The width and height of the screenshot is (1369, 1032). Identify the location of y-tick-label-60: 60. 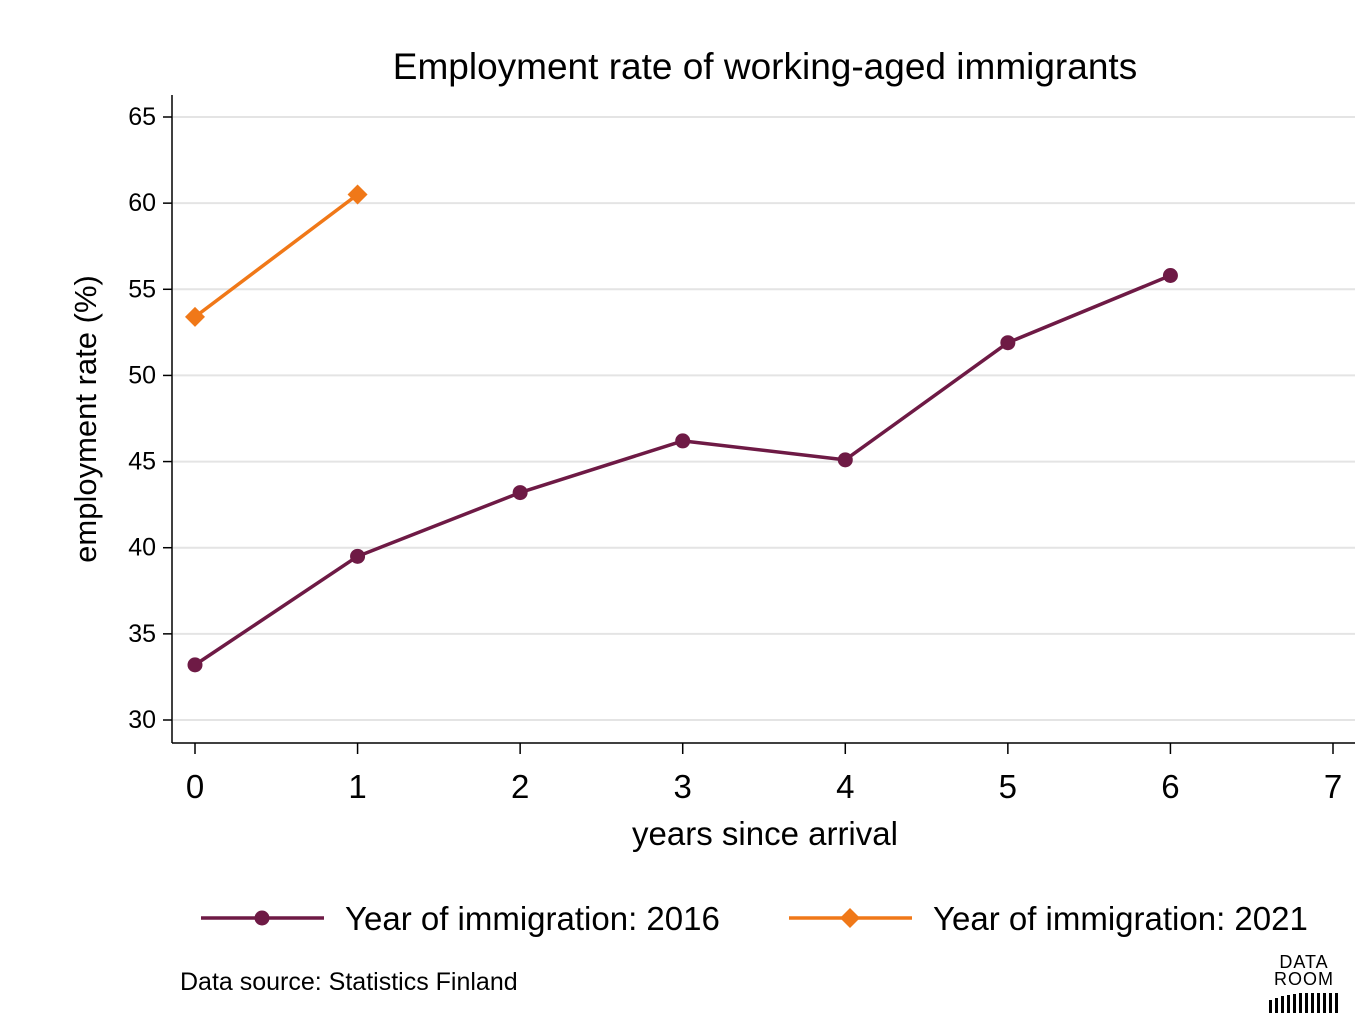
(142, 203).